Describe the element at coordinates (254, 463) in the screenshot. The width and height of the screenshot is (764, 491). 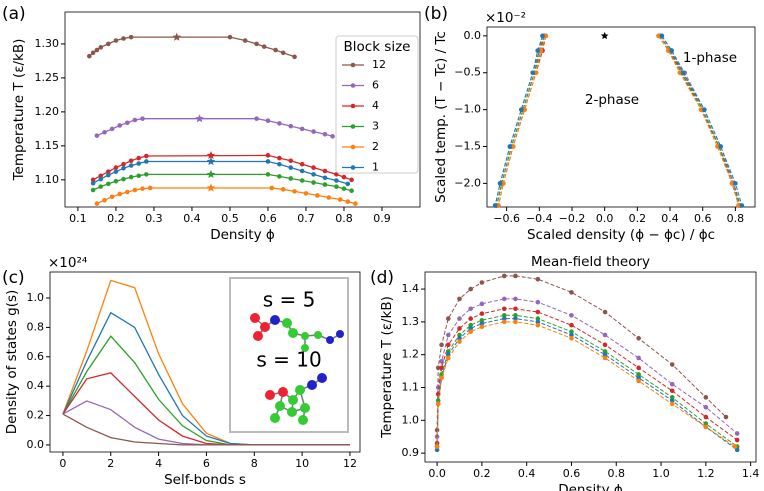
I see `x-tick-label: 8` at that location.